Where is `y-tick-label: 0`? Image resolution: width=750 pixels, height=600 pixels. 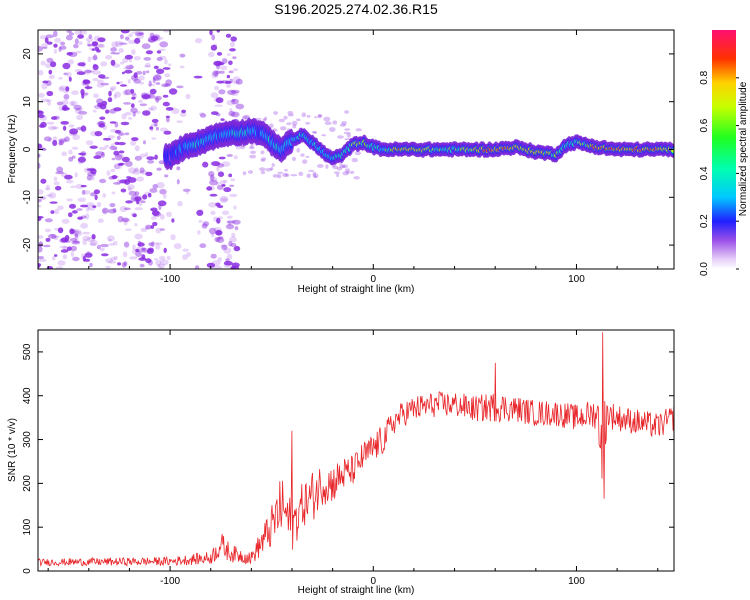 y-tick-label: 0 is located at coordinates (27, 149).